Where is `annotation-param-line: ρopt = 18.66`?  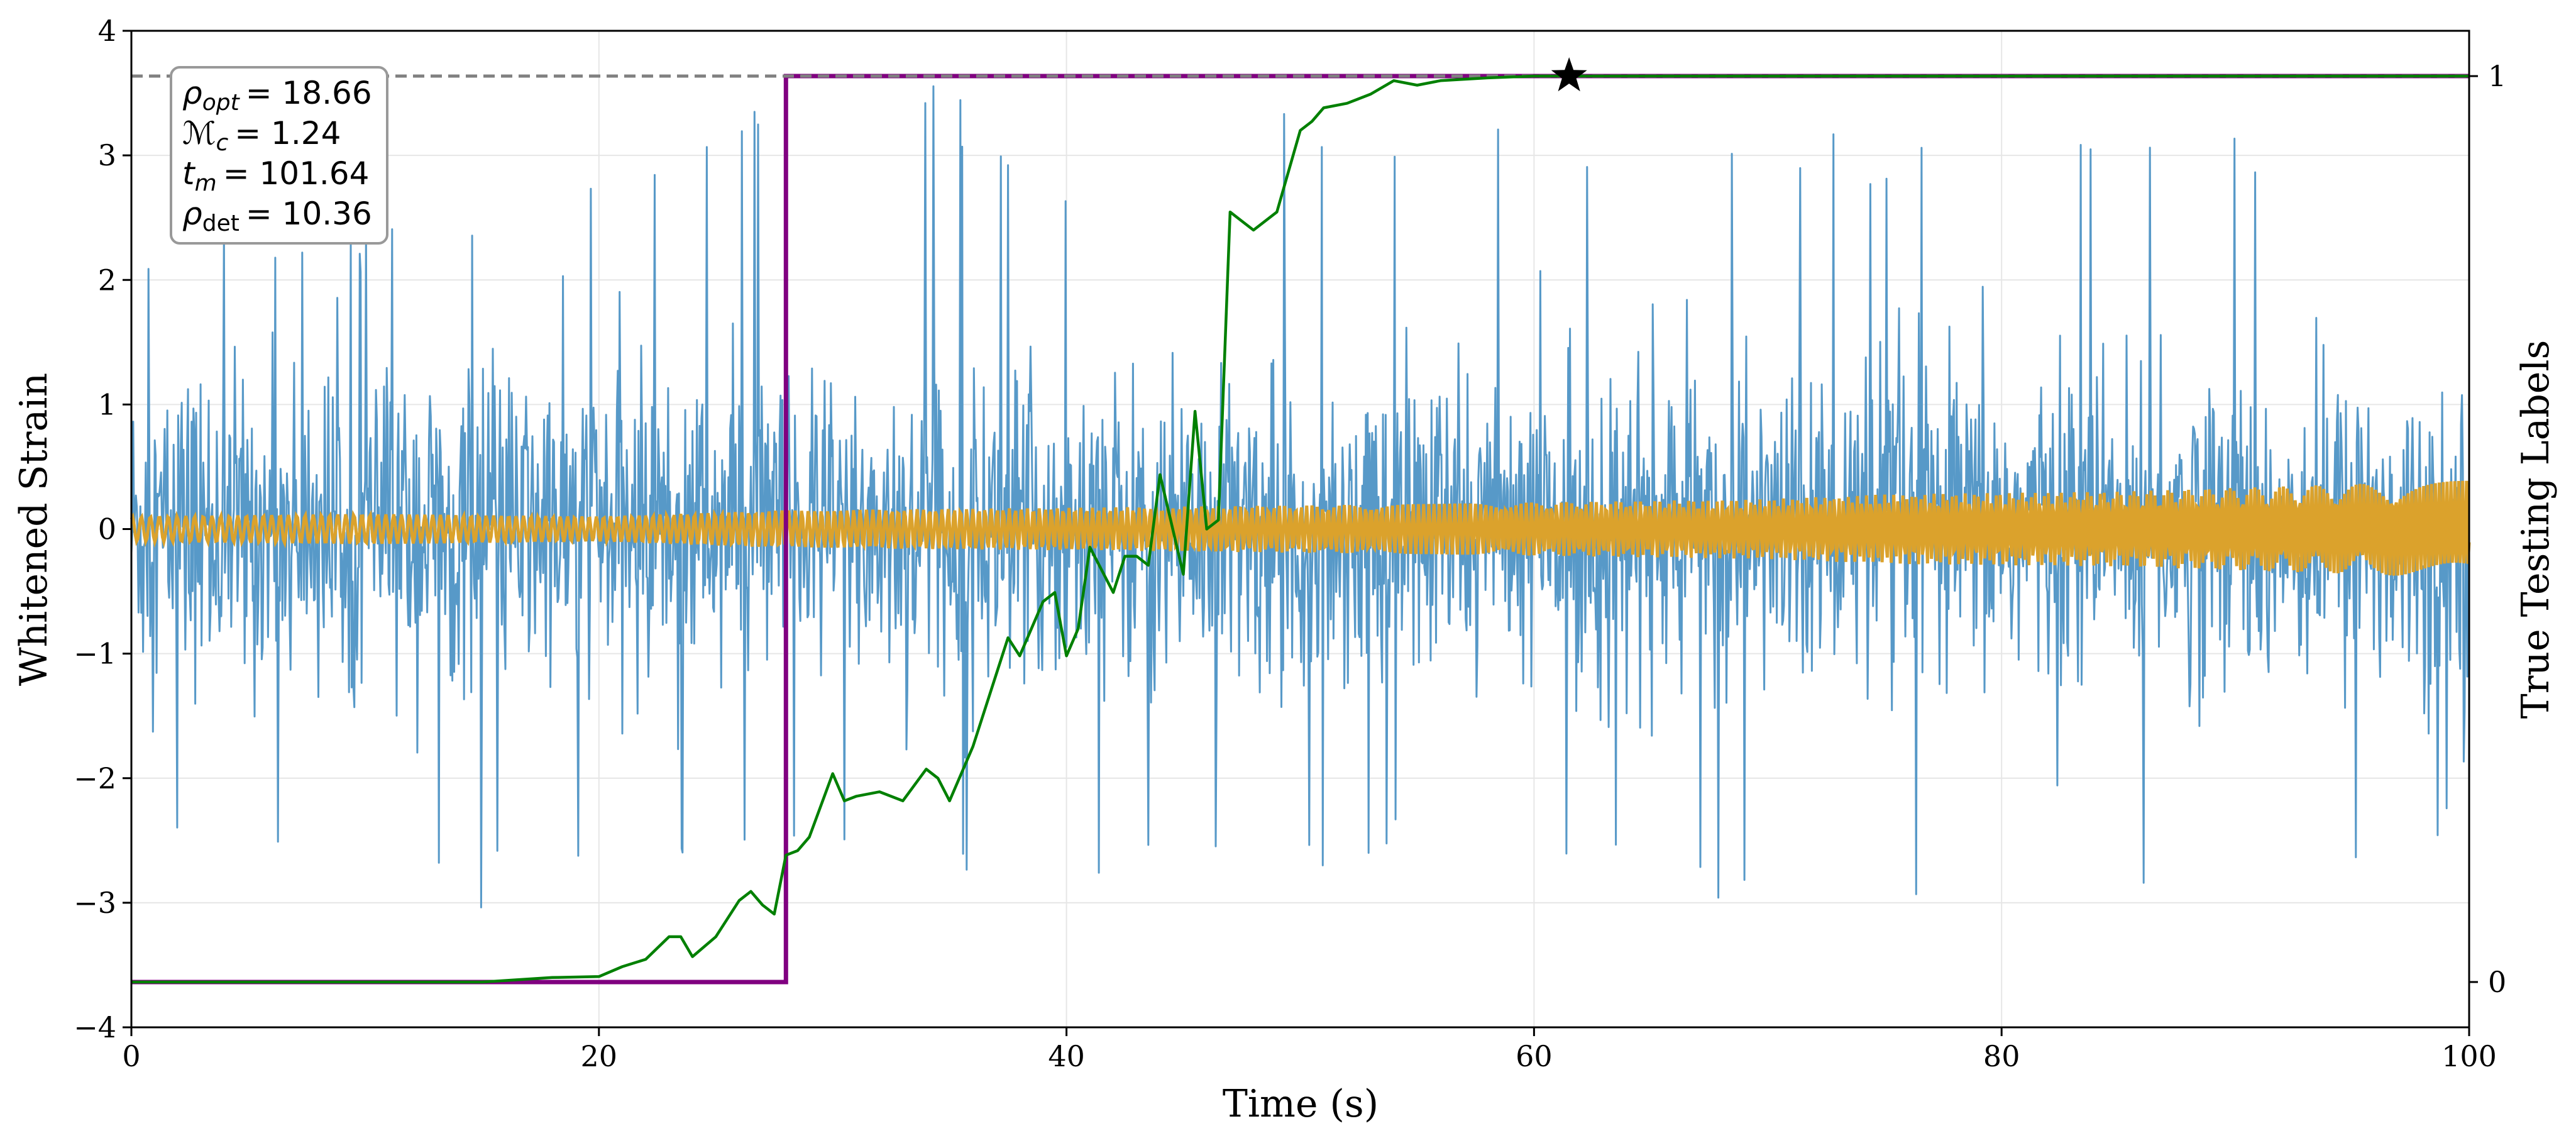 annotation-param-line: ρopt = 18.66 is located at coordinates (277, 95).